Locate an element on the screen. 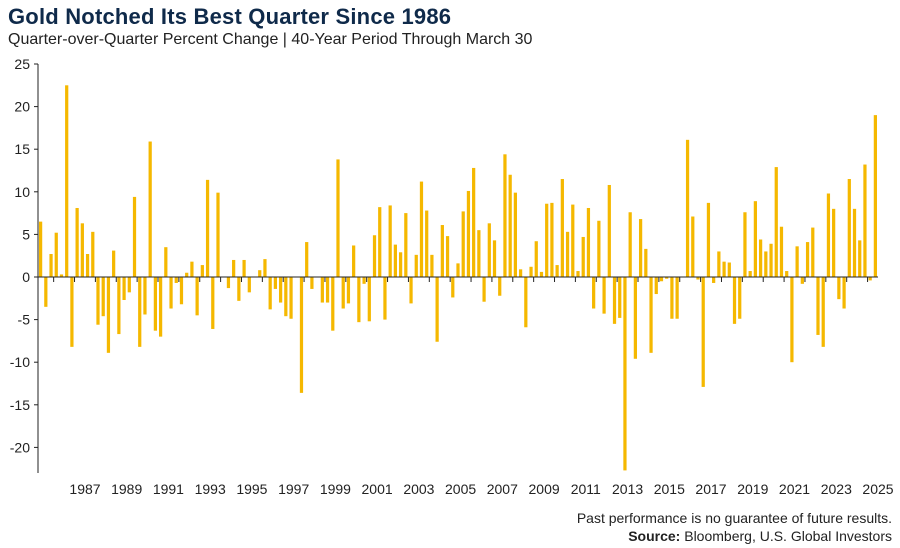  y-tick-label: 10 is located at coordinates (22, 192).